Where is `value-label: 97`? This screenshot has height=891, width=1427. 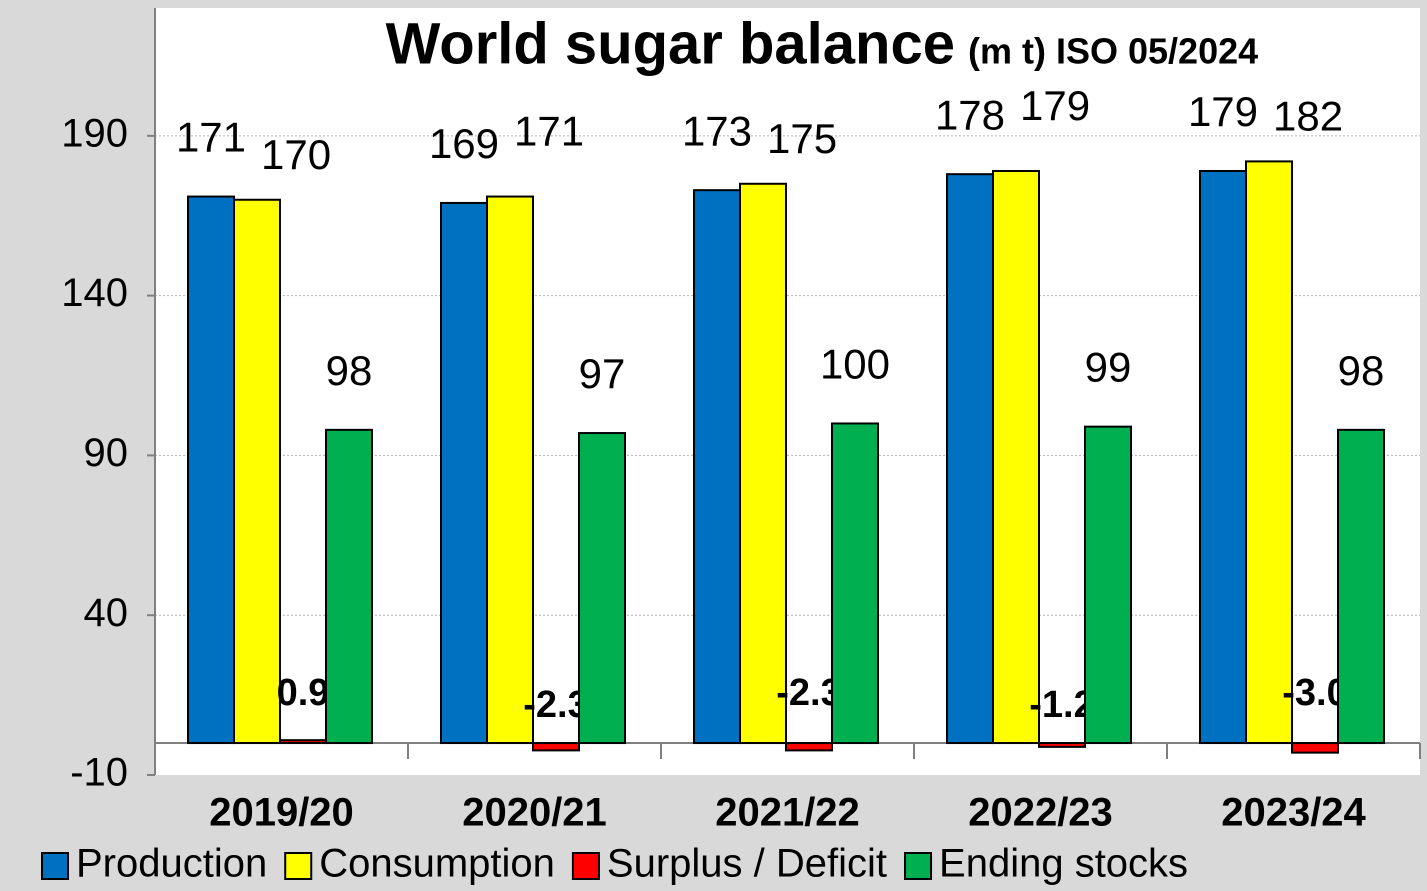 value-label: 97 is located at coordinates (602, 373).